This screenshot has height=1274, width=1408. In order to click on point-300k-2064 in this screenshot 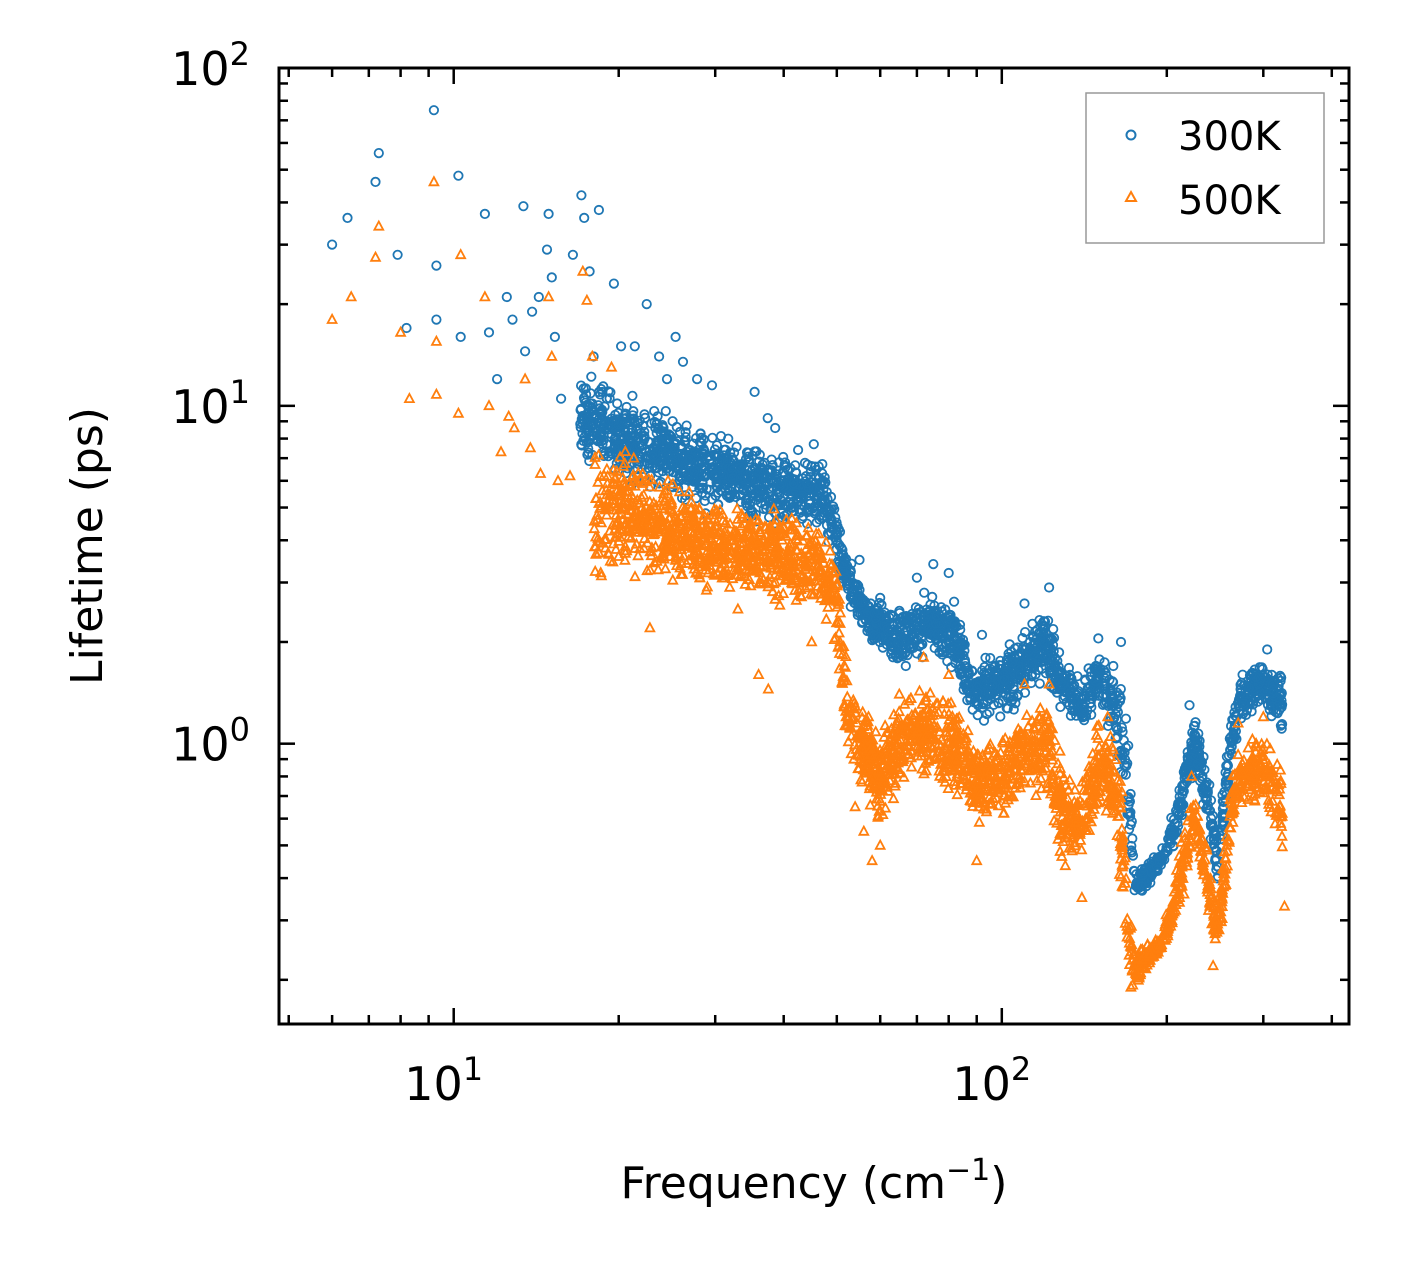, I will do `click(905, 653)`.